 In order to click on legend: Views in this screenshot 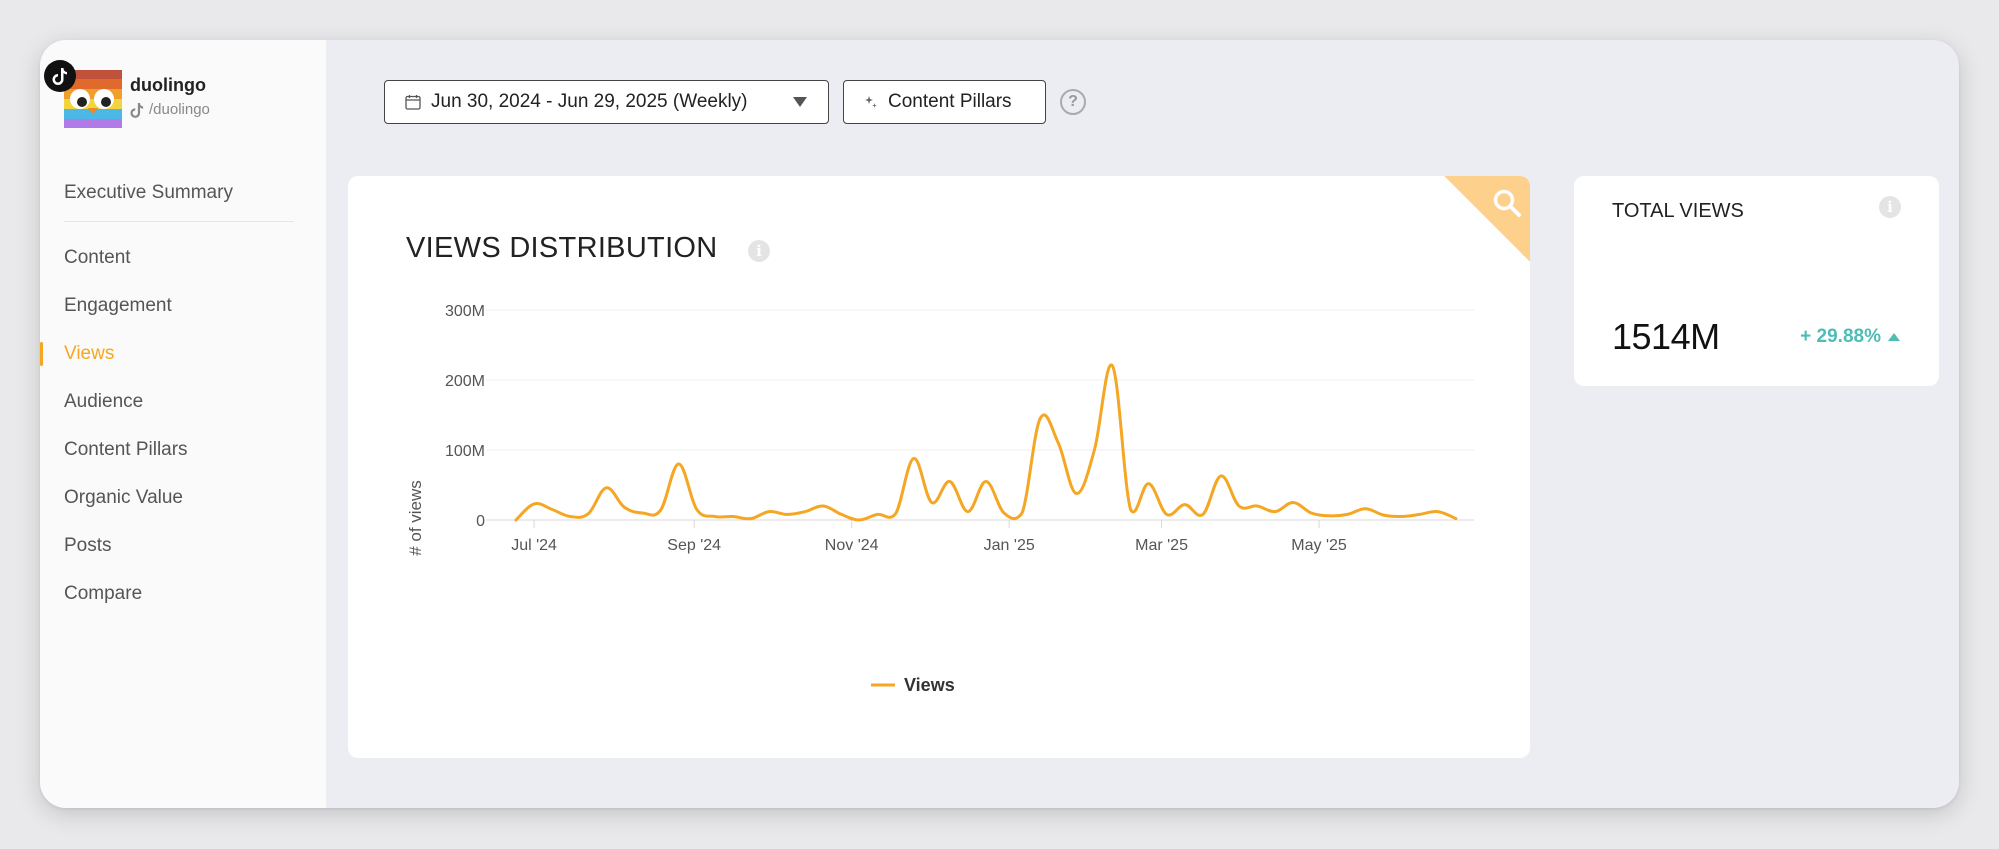, I will do `click(913, 685)`.